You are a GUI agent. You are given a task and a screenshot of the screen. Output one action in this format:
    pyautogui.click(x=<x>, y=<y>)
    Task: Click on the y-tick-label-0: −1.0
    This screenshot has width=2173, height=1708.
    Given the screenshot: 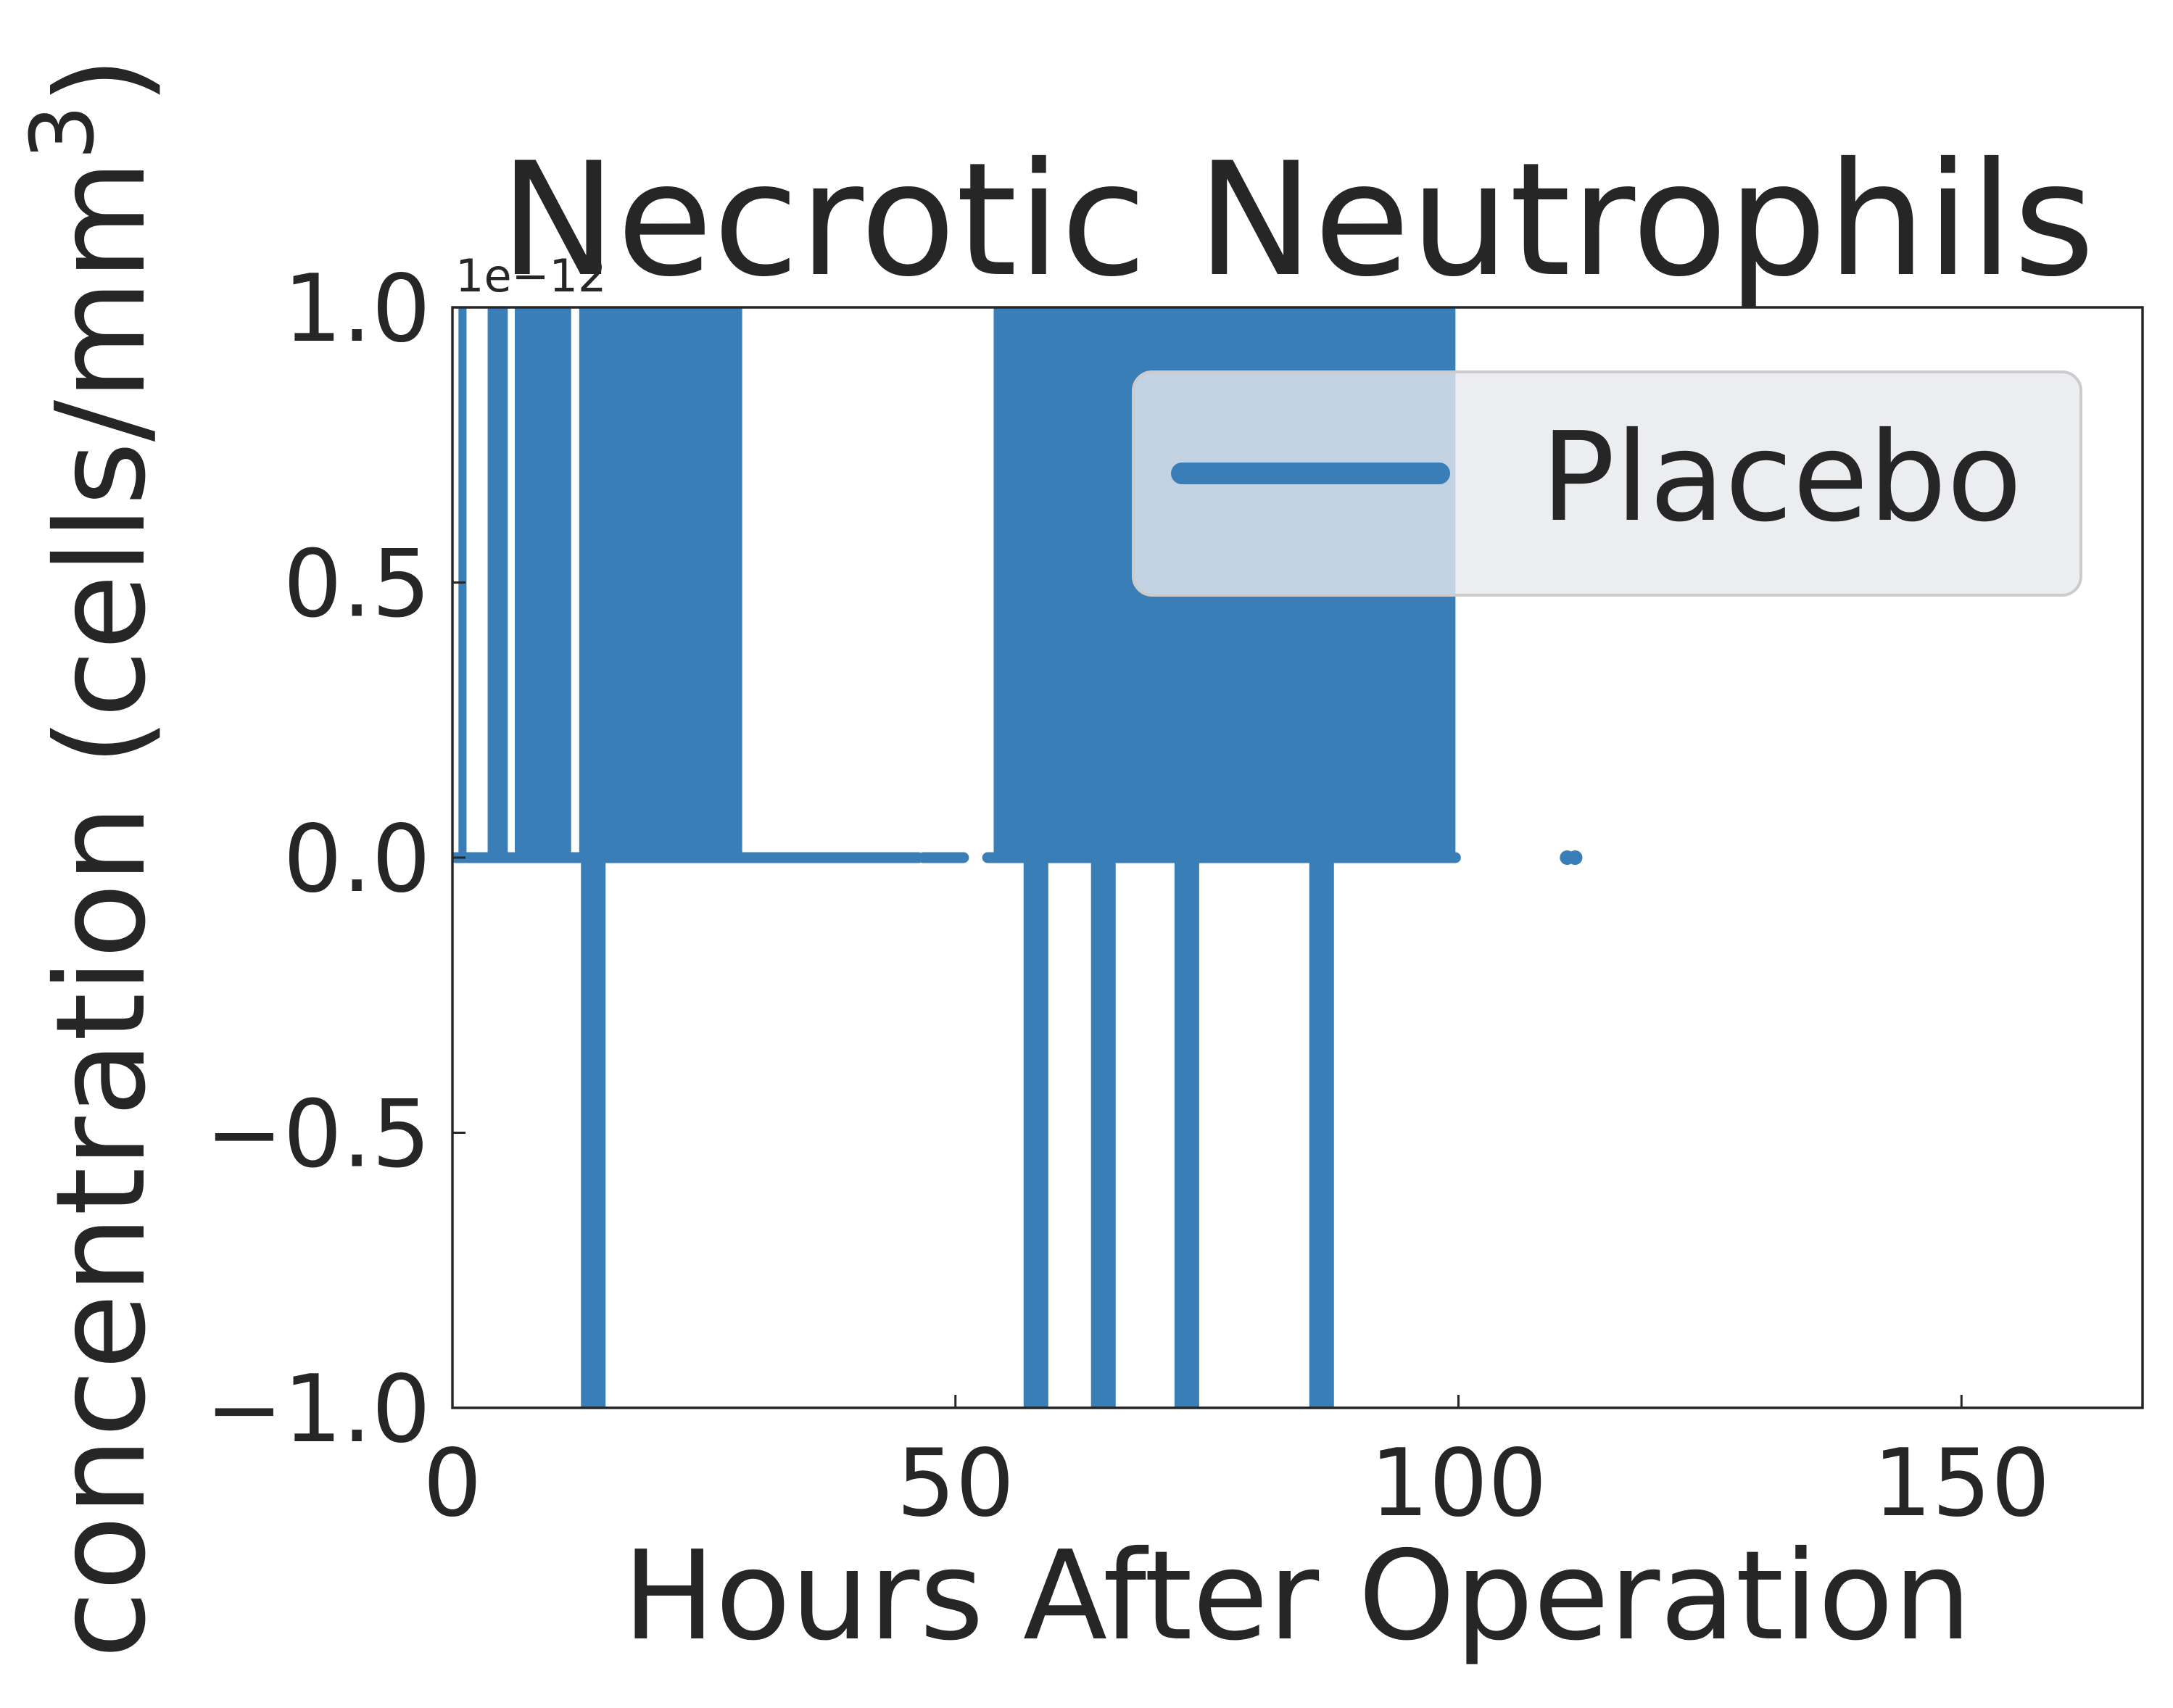 What is the action you would take?
    pyautogui.click(x=318, y=1410)
    